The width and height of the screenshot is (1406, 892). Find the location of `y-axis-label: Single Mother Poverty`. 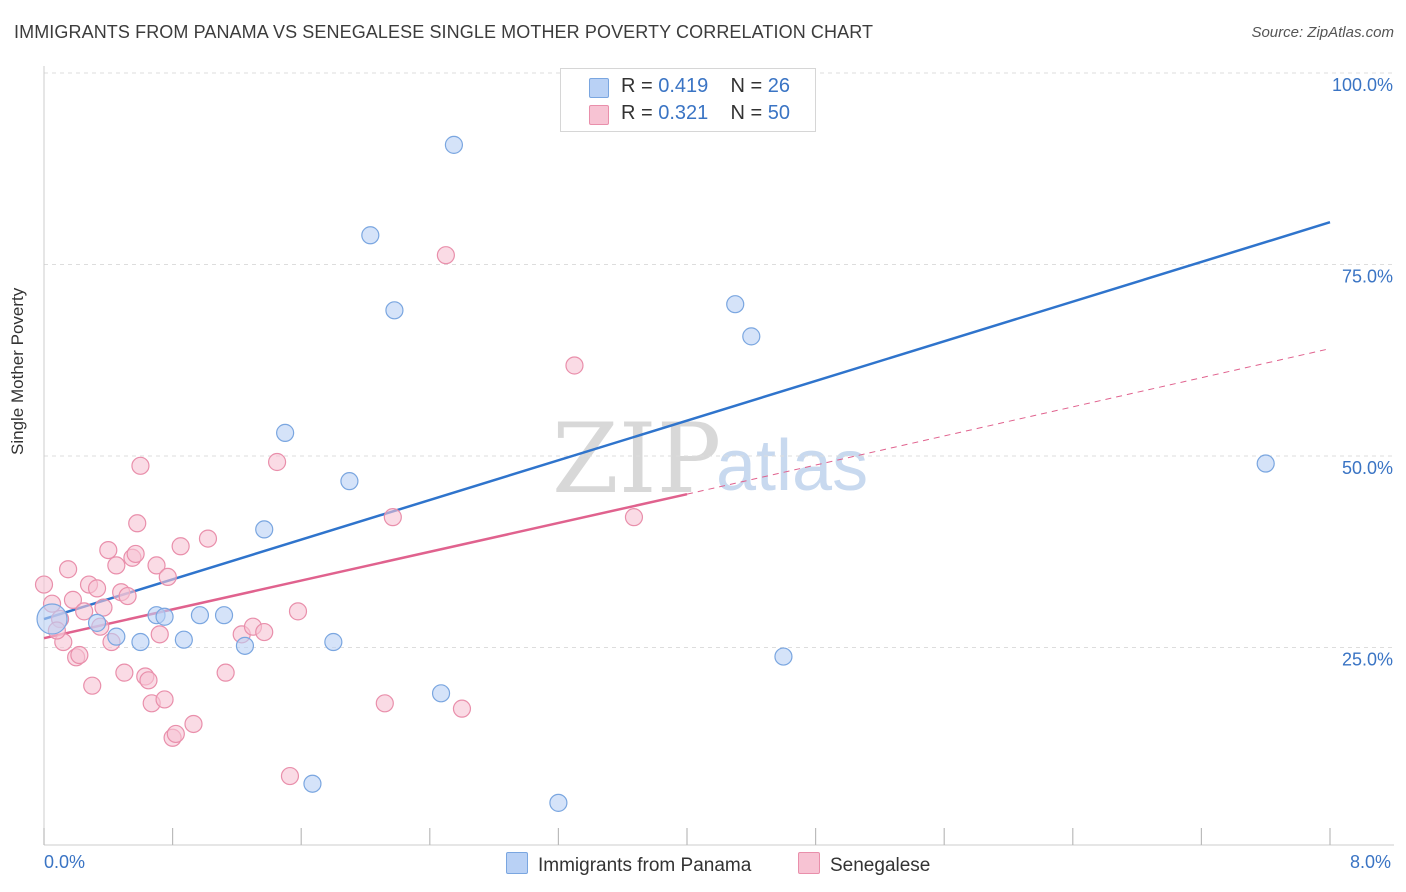

y-axis-label: Single Mother Poverty is located at coordinates (17, 371).